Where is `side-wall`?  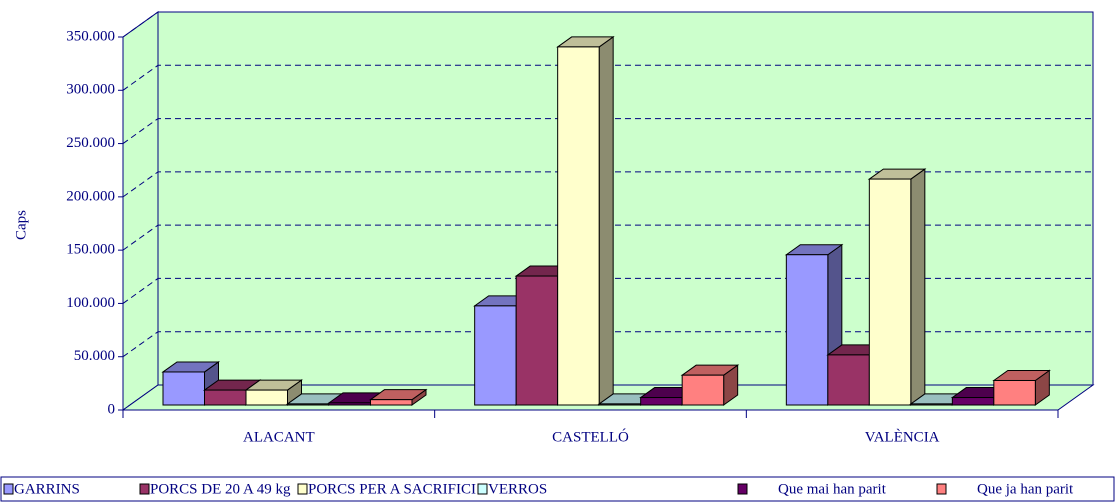 side-wall is located at coordinates (140, 211).